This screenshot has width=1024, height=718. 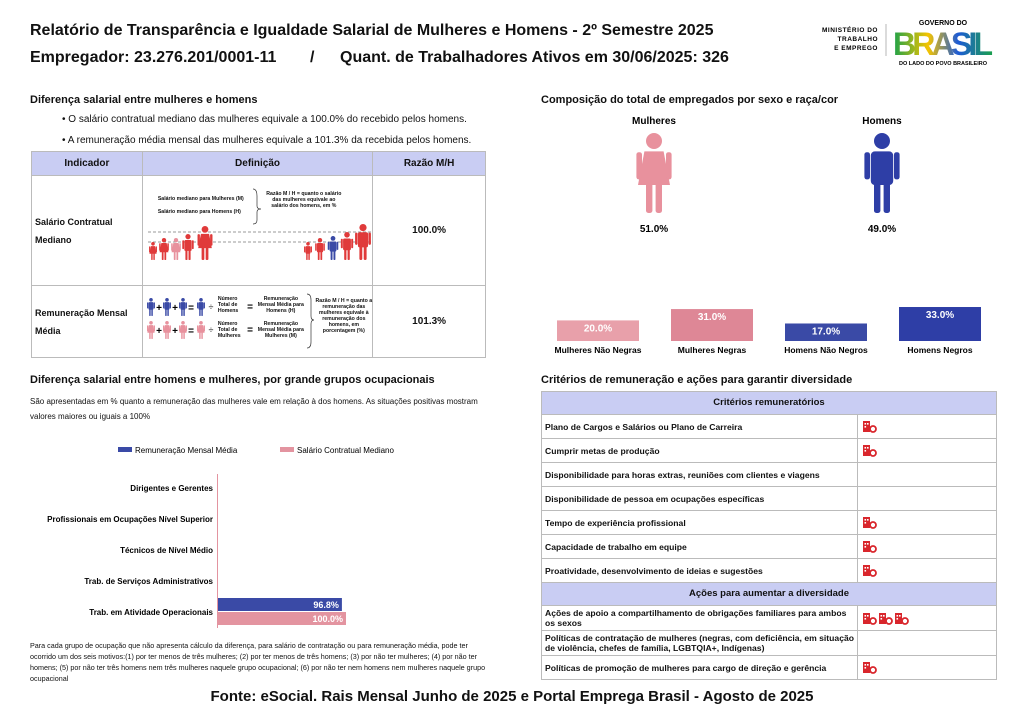 I want to click on definition-graphic, so click(x=259, y=224).